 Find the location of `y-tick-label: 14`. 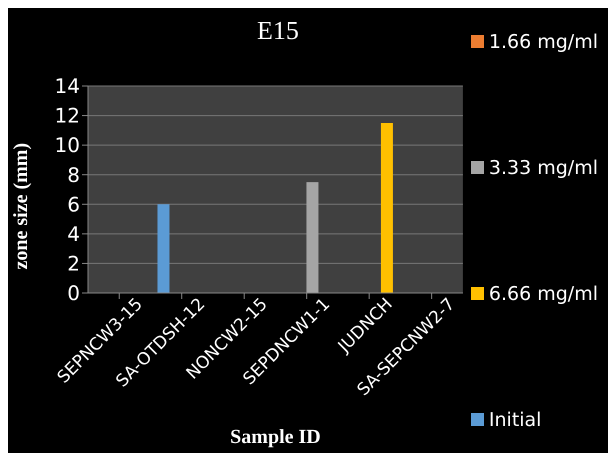

y-tick-label: 14 is located at coordinates (67, 86).